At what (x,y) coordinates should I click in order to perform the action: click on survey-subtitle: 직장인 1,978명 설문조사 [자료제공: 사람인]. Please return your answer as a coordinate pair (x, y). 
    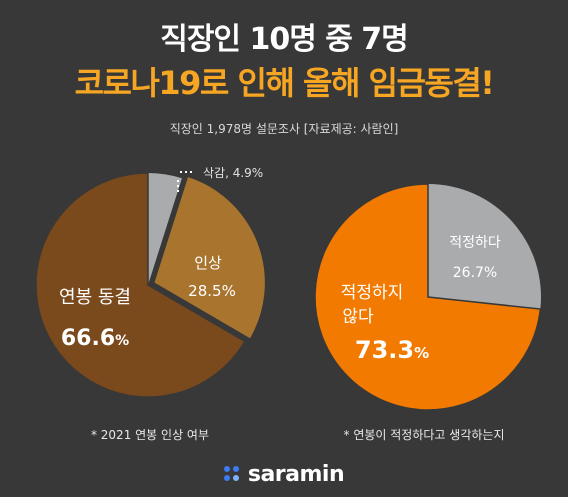
    Looking at the image, I should click on (284, 129).